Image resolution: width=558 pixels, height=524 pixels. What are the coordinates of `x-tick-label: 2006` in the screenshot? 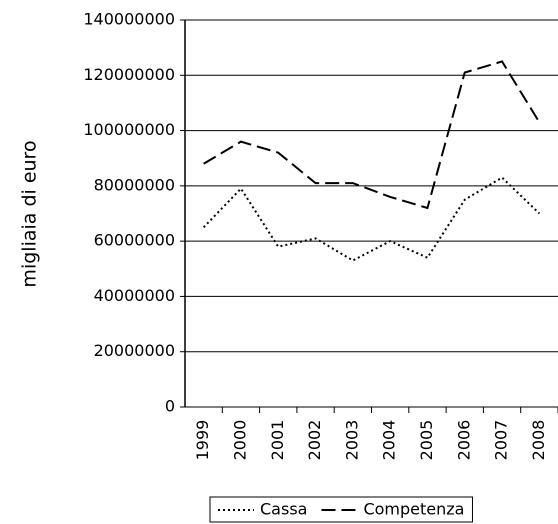 It's located at (463, 440).